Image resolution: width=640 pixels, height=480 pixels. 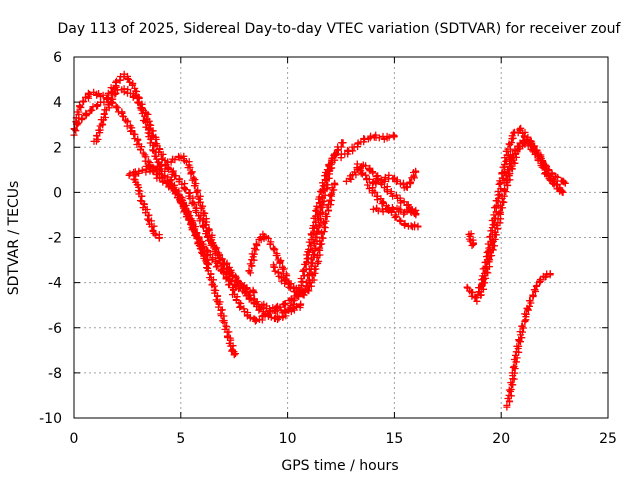 I want to click on y-tick-label: -4, so click(x=55, y=284).